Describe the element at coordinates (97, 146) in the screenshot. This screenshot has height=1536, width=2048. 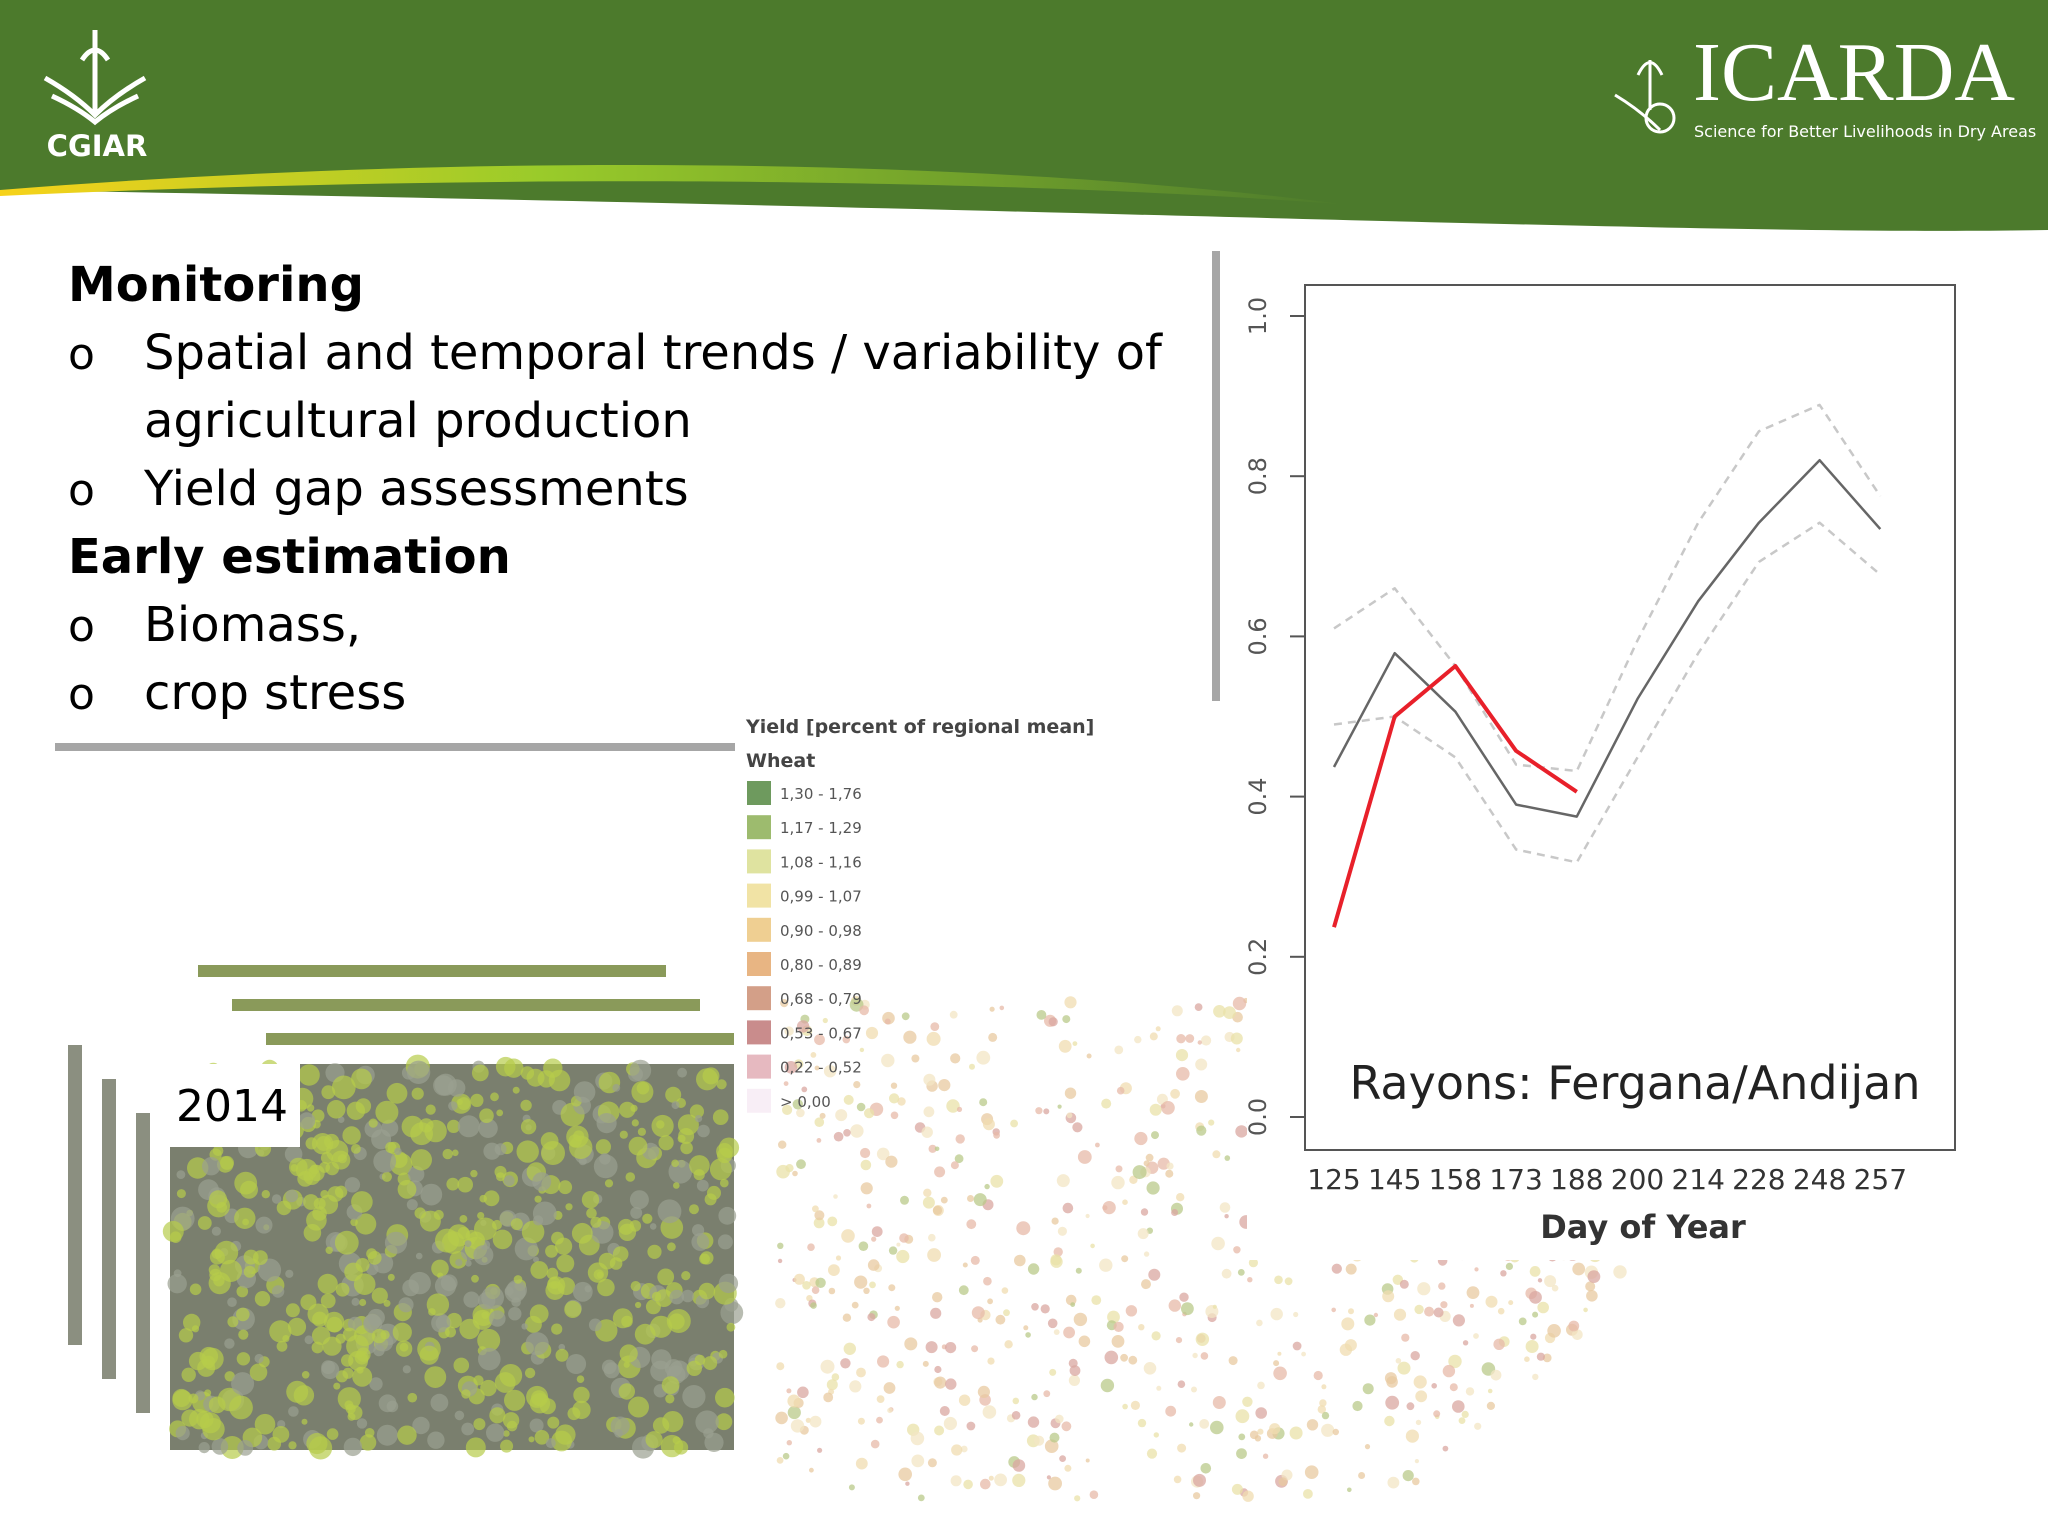
I see `cgiar-logo-text: CGIAR` at that location.